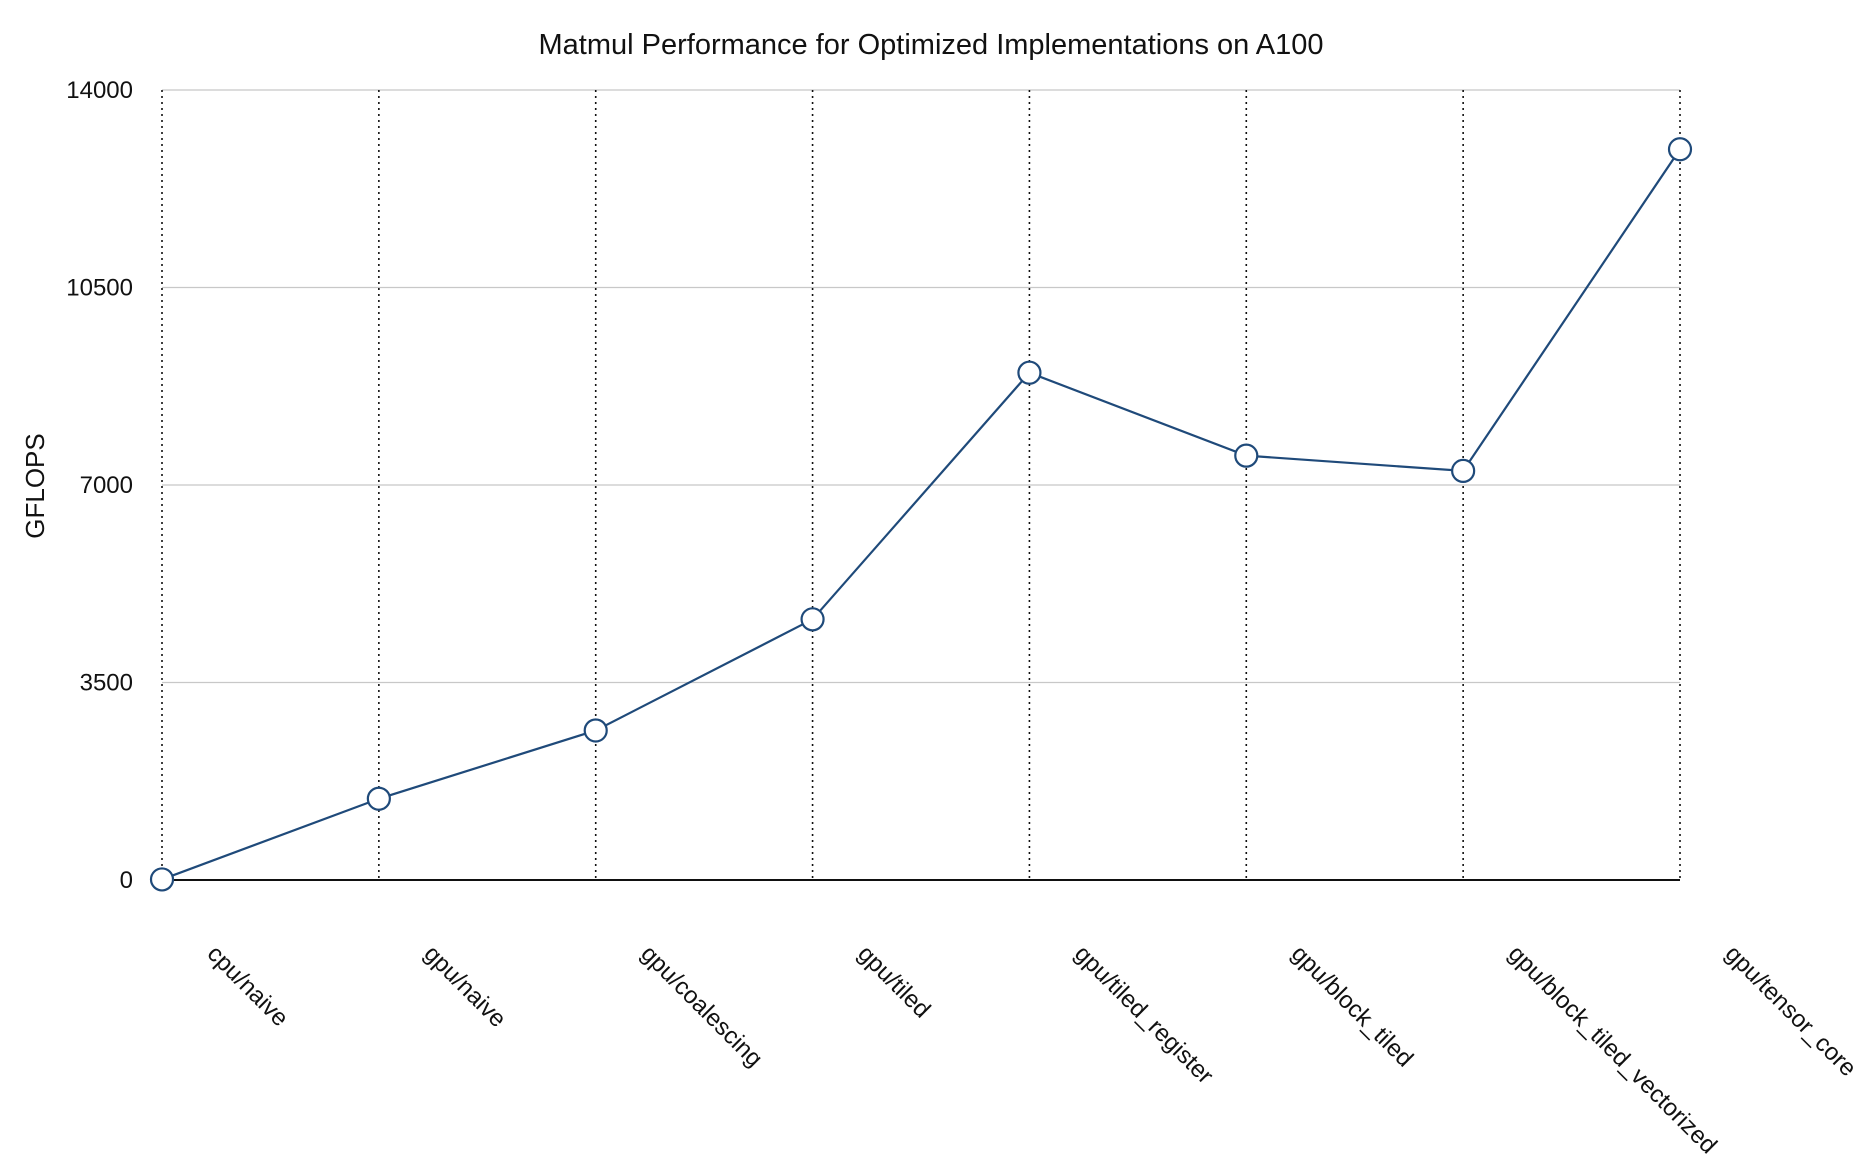  I want to click on x-tick-label: gpu/tiled_register, so click(1143, 1014).